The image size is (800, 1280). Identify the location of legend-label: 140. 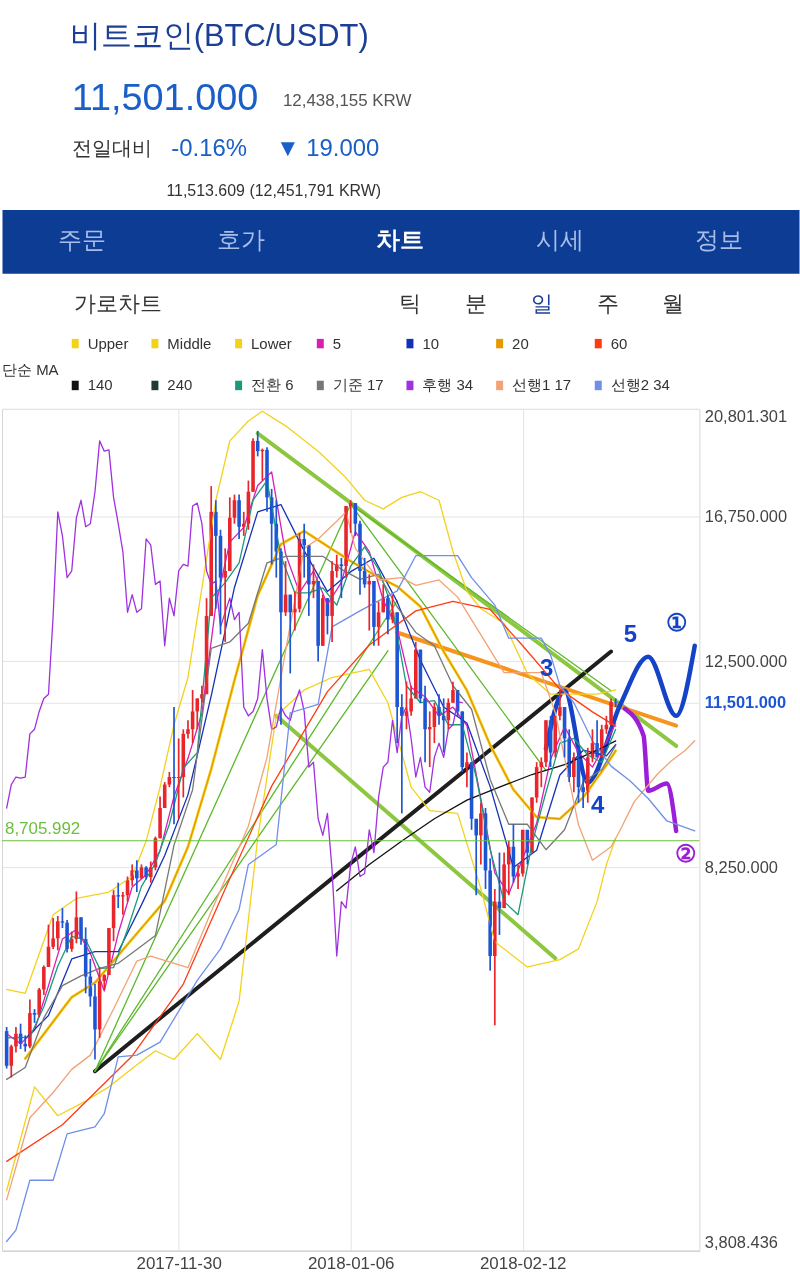
(100, 385).